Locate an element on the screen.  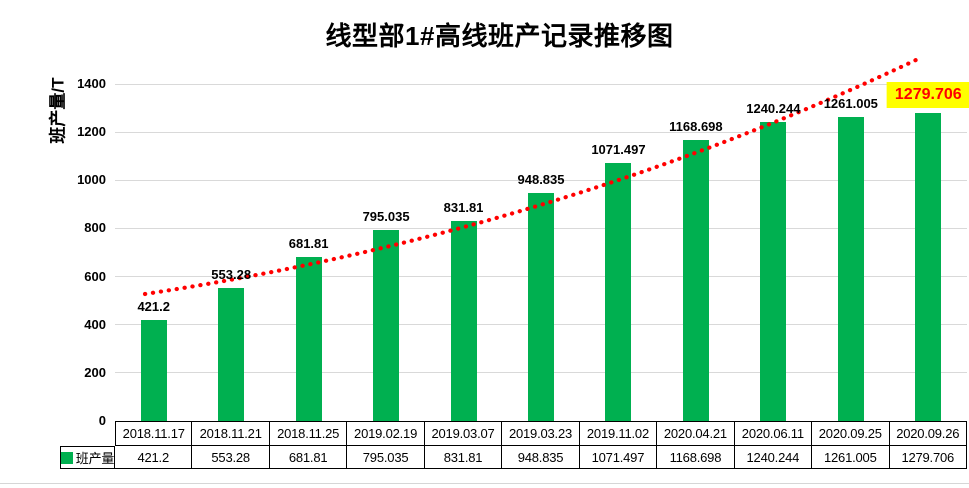
bar-2020.09.25 is located at coordinates (850, 269).